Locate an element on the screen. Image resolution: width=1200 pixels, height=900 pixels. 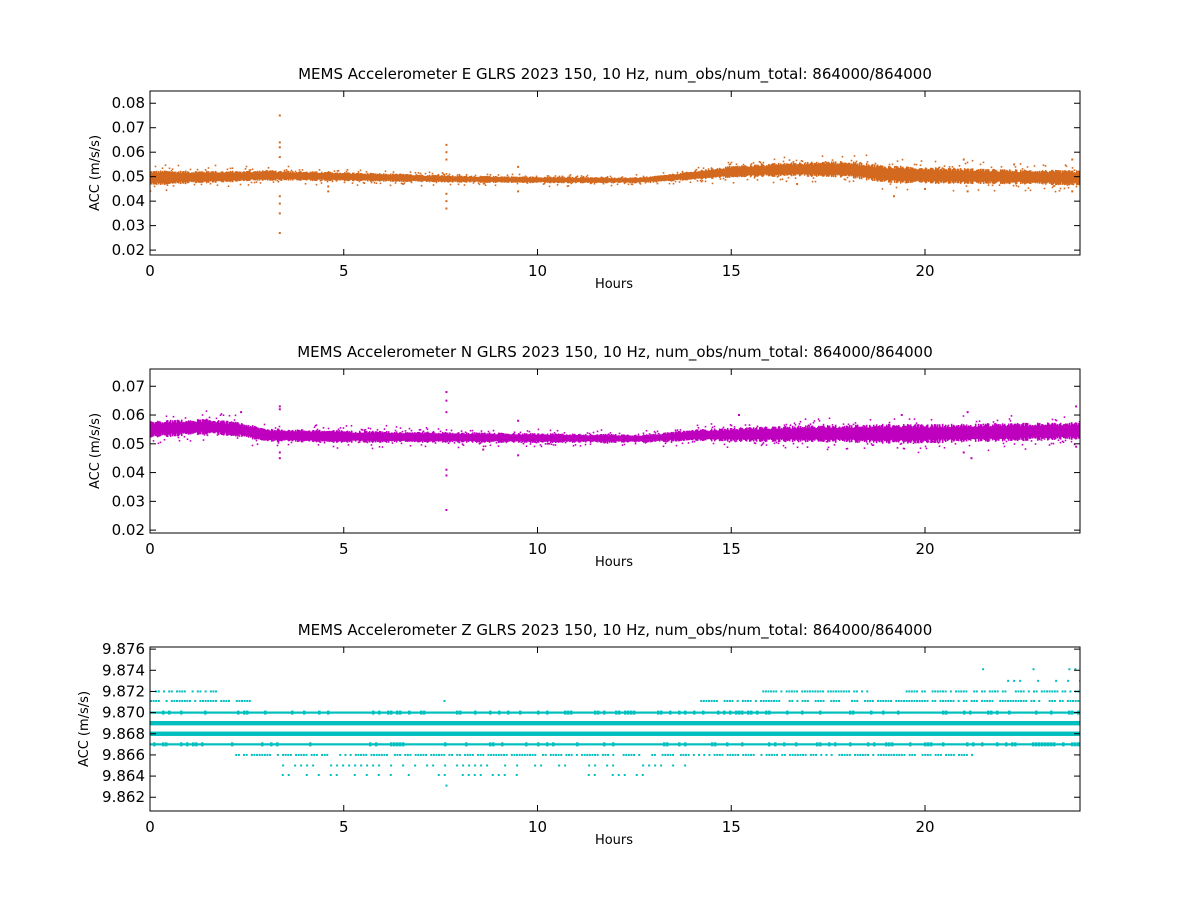
y-axis-label: ACC (m/s/s) is located at coordinates (95, 173).